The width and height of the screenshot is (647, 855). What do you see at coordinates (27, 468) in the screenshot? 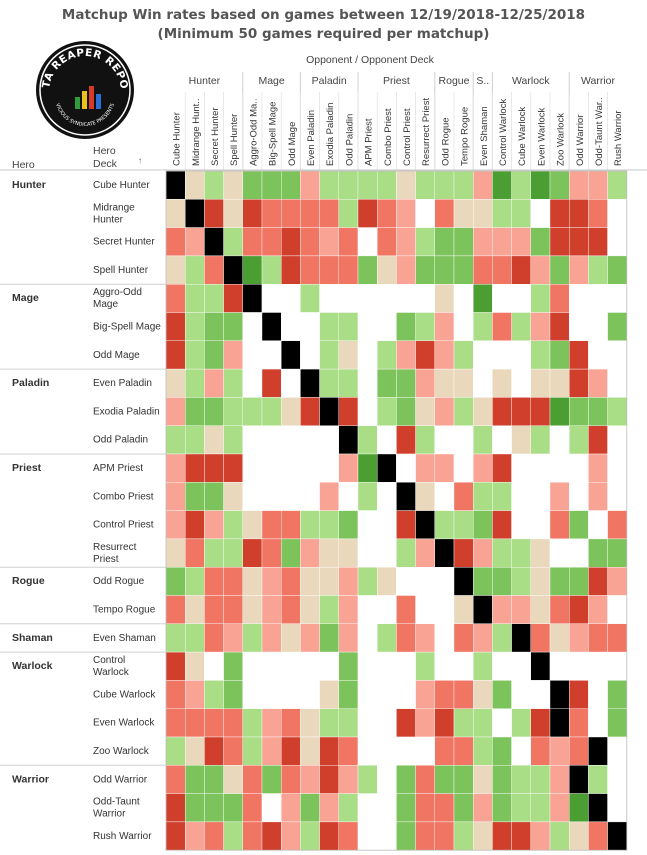
I see `hero-label: Priest` at bounding box center [27, 468].